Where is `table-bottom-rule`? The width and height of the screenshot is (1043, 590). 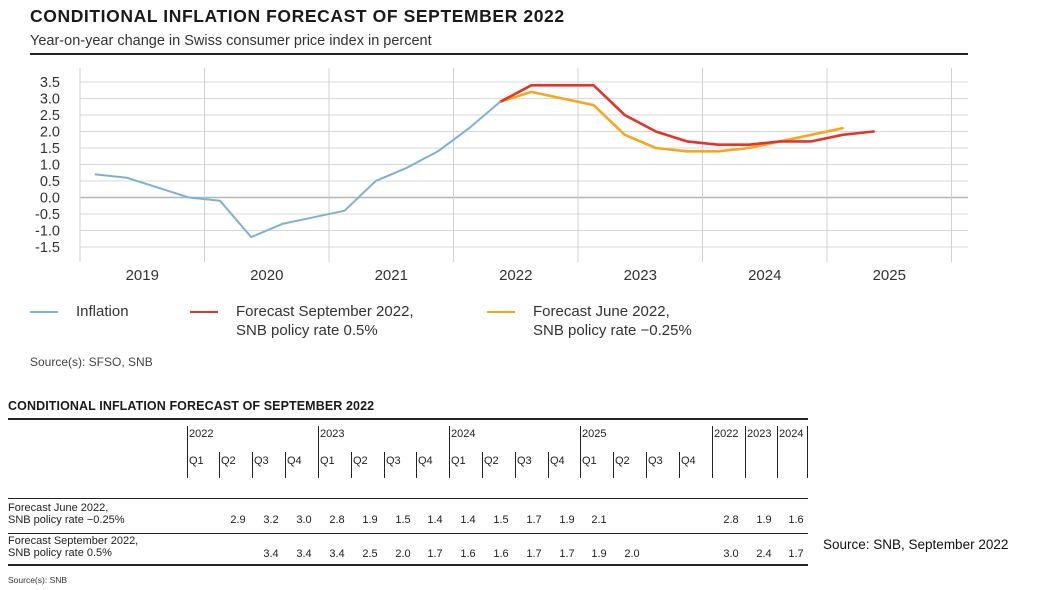 table-bottom-rule is located at coordinates (408, 565).